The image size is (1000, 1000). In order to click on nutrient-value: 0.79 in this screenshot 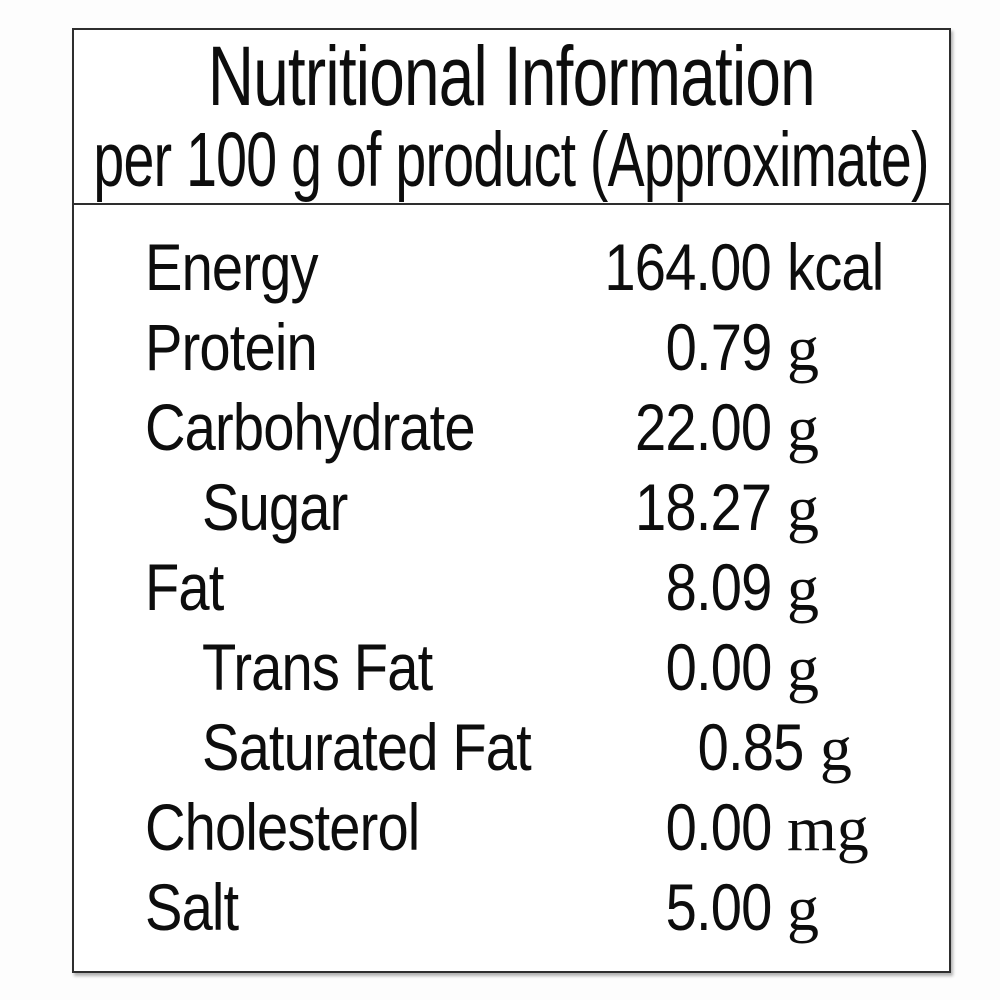, I will do `click(718, 347)`.